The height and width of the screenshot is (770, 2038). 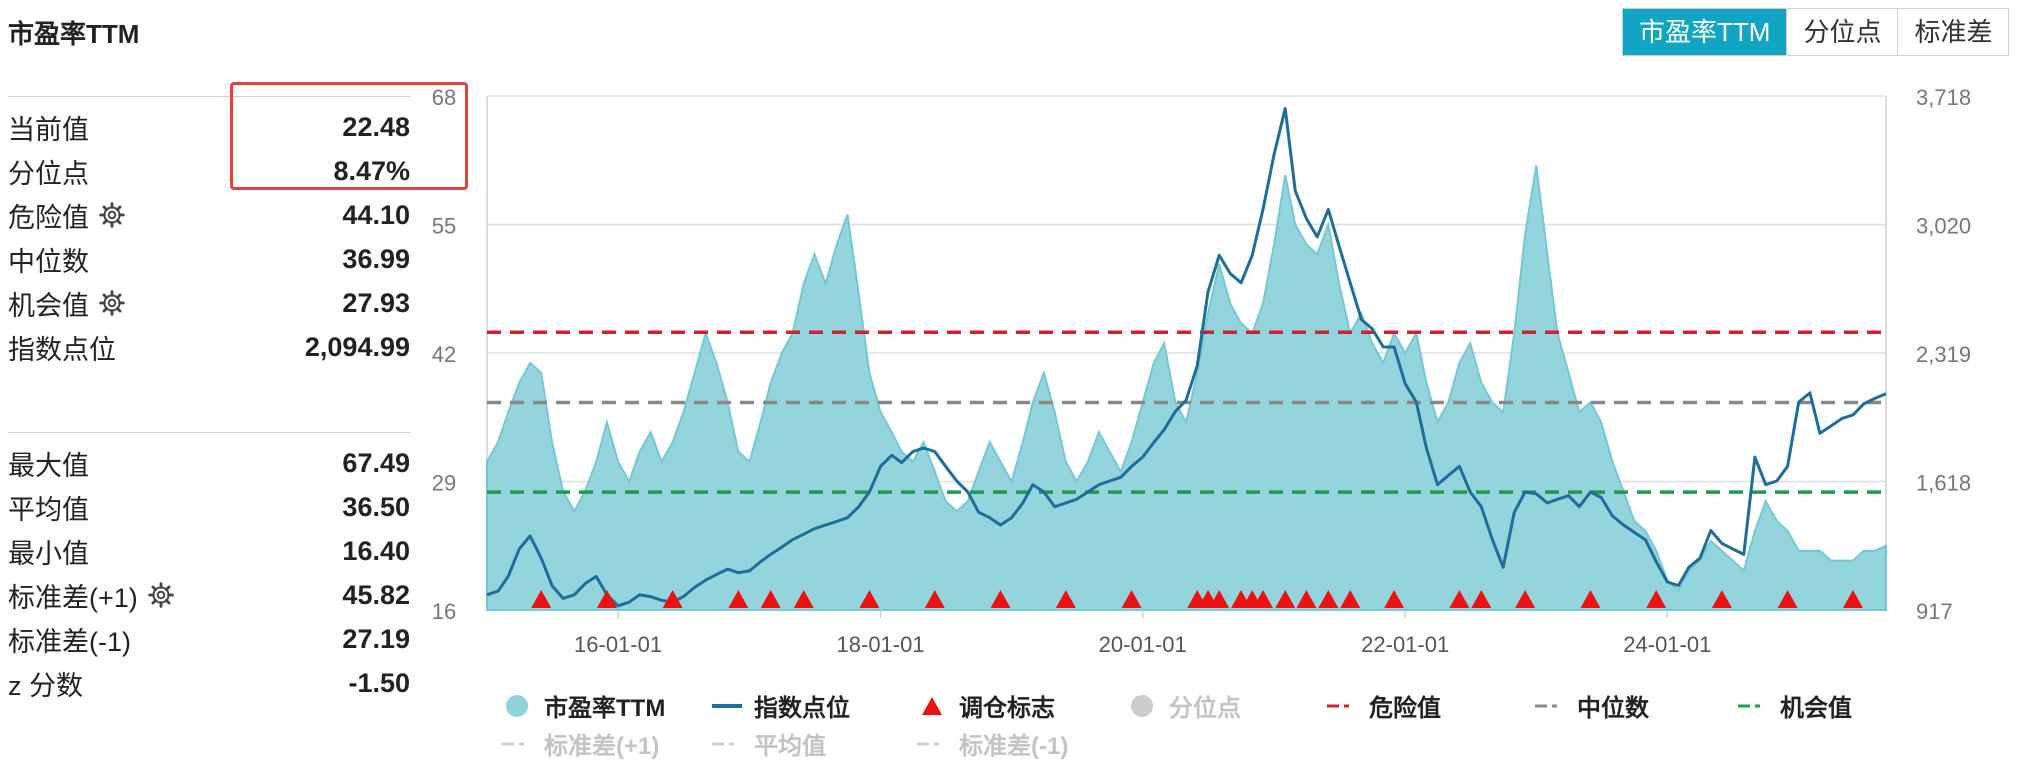 What do you see at coordinates (444, 354) in the screenshot?
I see `y-left-tick-label: 42` at bounding box center [444, 354].